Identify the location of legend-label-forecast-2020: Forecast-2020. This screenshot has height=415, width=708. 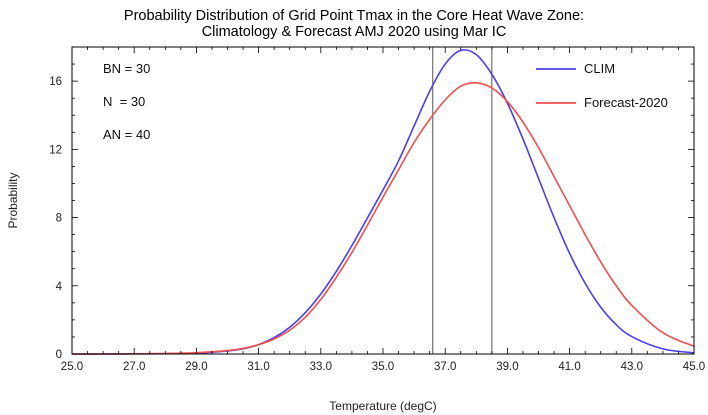
(626, 102).